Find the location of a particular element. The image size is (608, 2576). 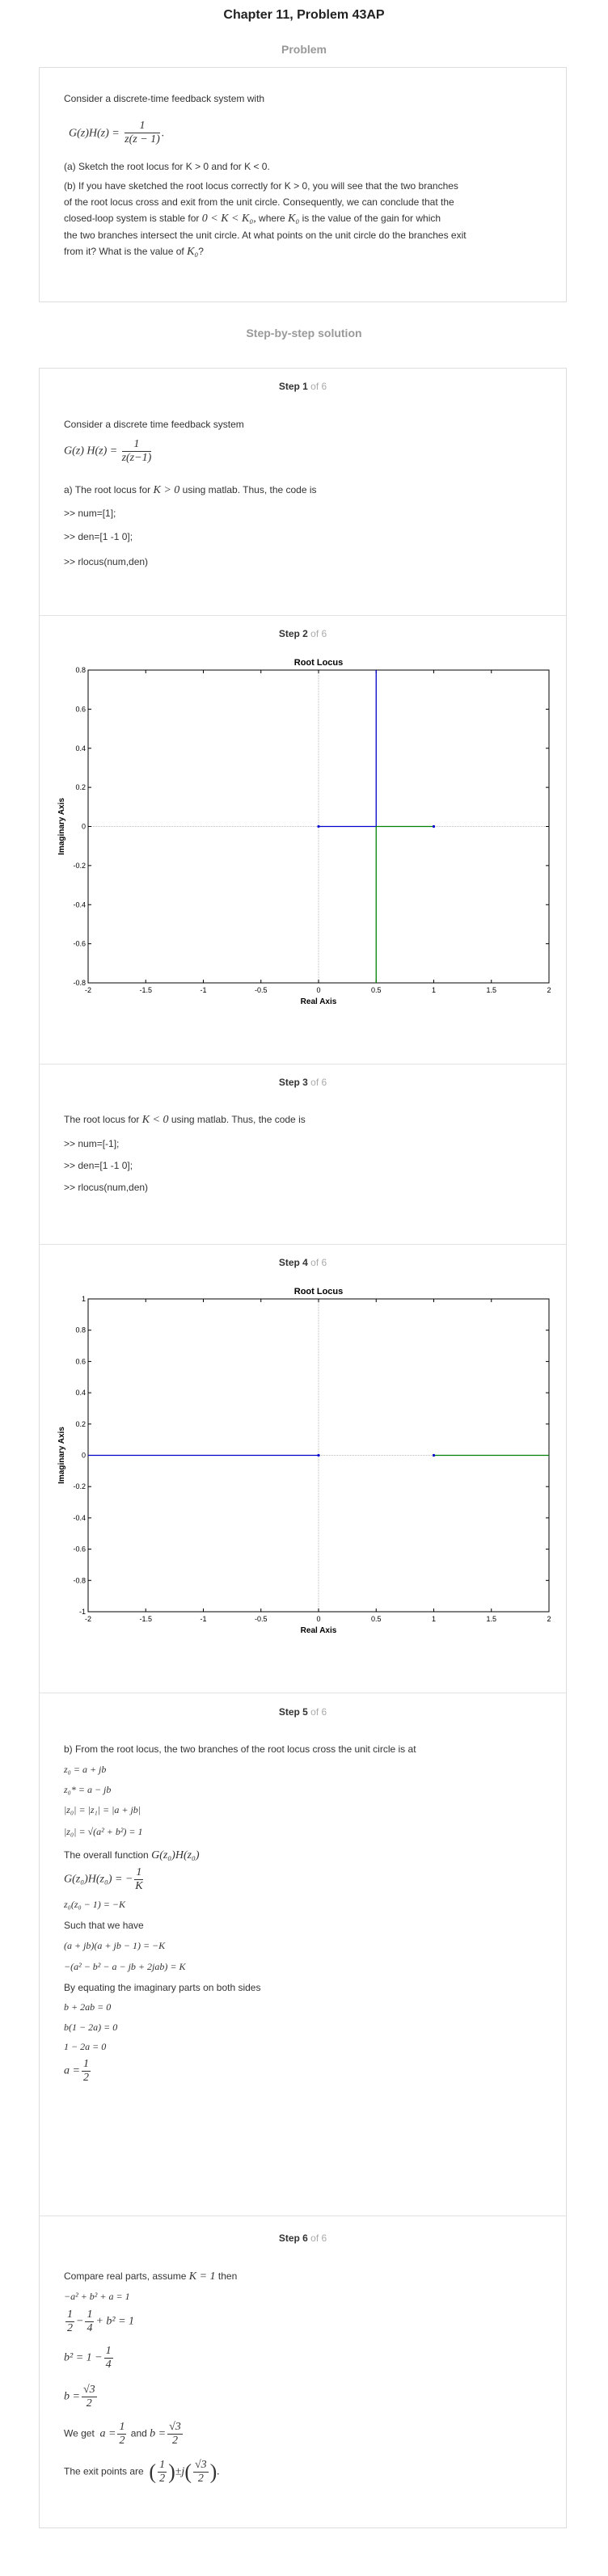

x-tick-label: -1 is located at coordinates (203, 1619).